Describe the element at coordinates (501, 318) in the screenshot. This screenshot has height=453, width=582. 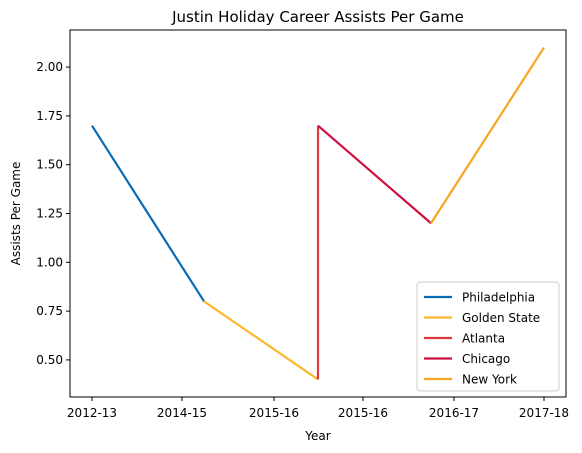
I see `legend-label-golden-state: Golden State` at that location.